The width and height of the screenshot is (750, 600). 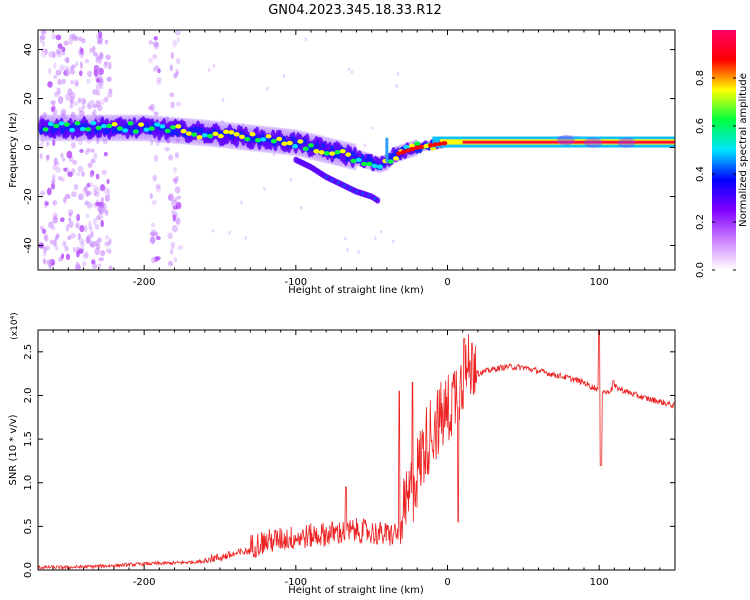 I want to click on spectrogram-y-tick-label: -20, so click(x=28, y=196).